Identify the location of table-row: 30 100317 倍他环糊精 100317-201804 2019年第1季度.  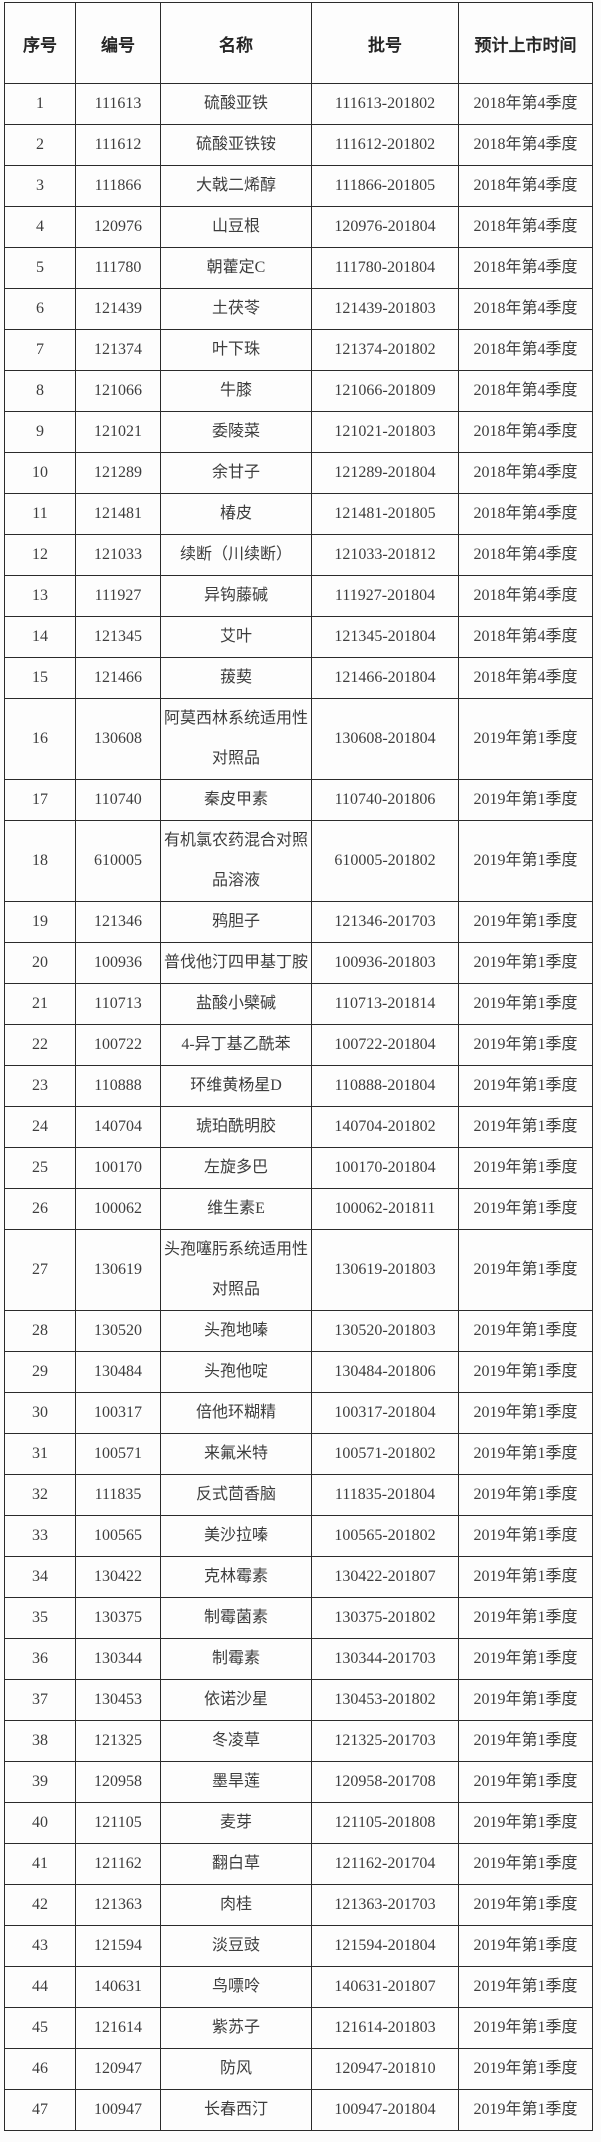
(298, 1413).